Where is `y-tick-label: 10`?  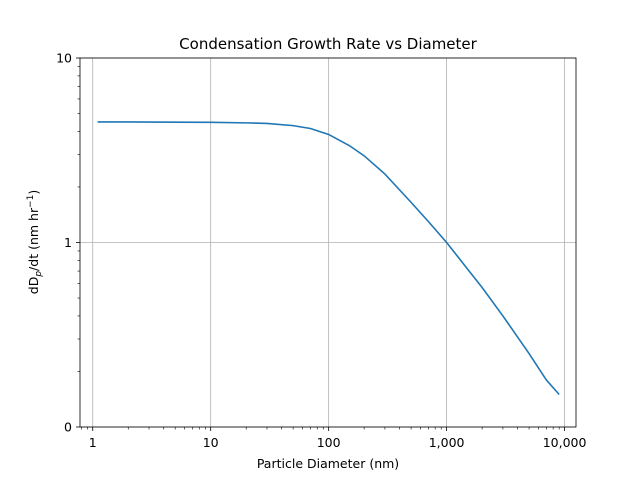 y-tick-label: 10 is located at coordinates (64, 58).